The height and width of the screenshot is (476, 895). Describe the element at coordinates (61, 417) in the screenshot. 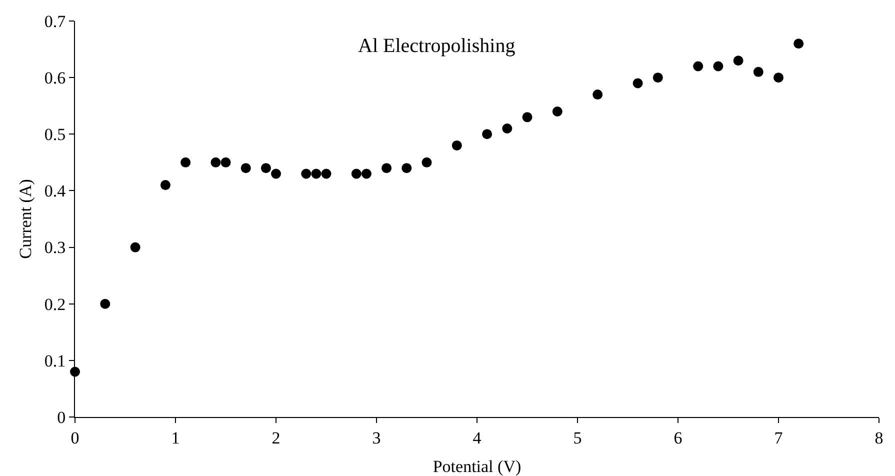

I see `y-tick-label: 0` at that location.